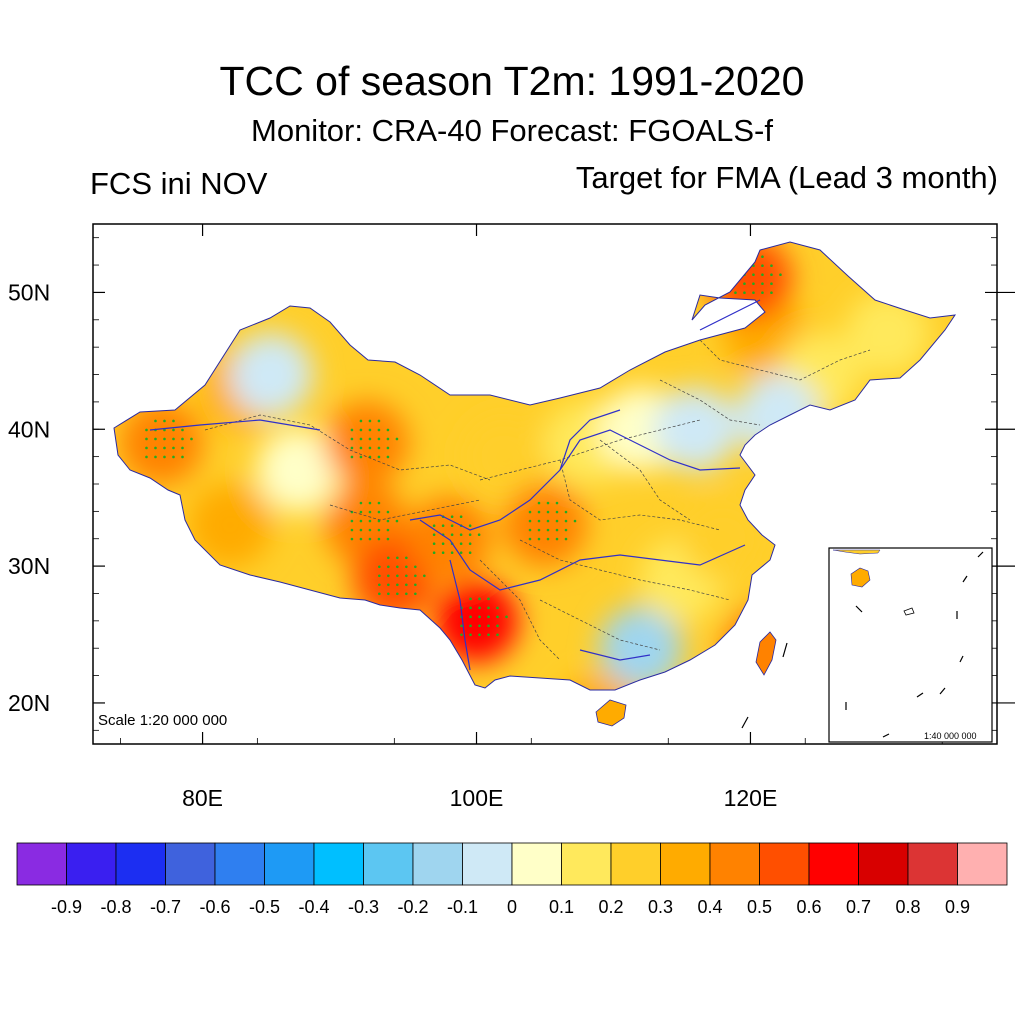  Describe the element at coordinates (914, 644) in the screenshot. I see `inset-nine-dash-line` at that location.